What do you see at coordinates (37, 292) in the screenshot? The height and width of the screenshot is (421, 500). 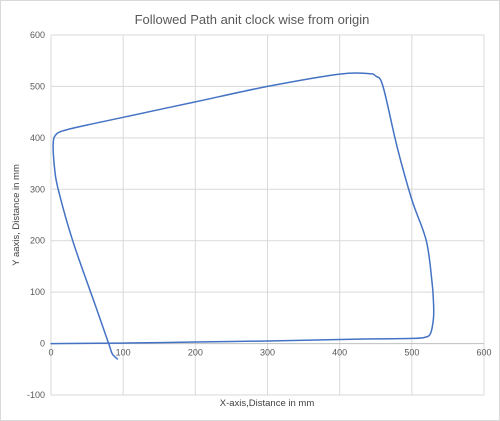 I see `y-tick-label-100: 100` at bounding box center [37, 292].